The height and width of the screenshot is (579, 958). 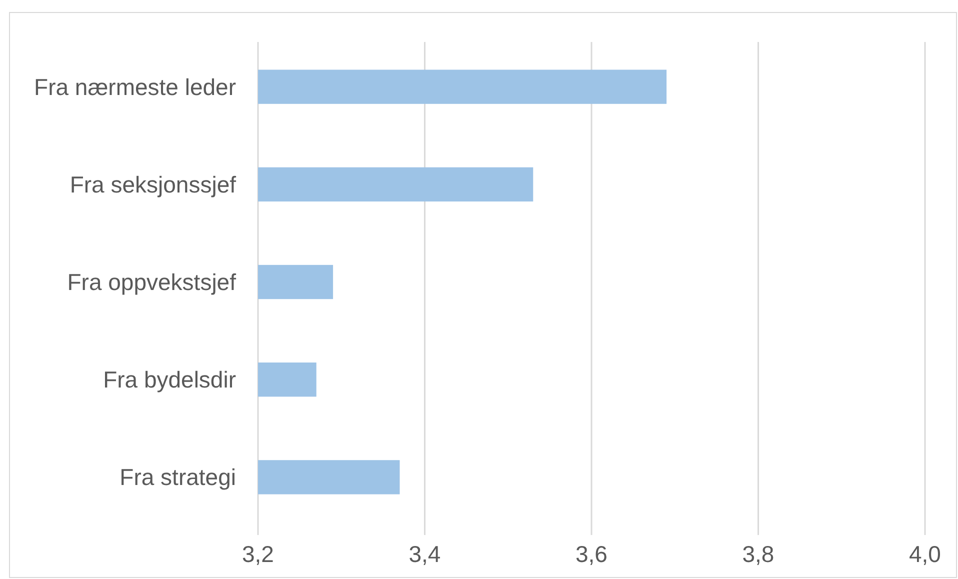 I want to click on y-tick-label: Fra nærmeste leder, so click(x=135, y=87).